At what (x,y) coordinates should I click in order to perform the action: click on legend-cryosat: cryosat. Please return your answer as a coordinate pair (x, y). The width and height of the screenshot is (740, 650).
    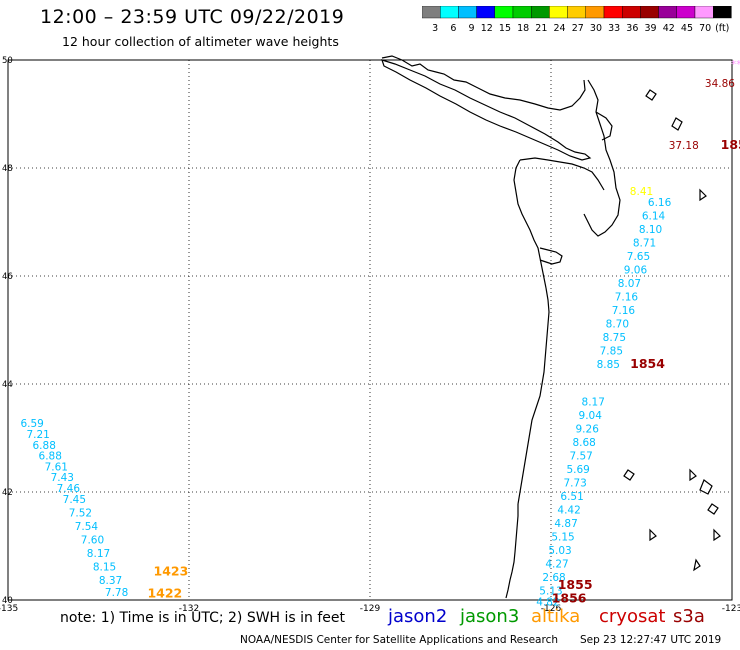
    Looking at the image, I should click on (632, 616).